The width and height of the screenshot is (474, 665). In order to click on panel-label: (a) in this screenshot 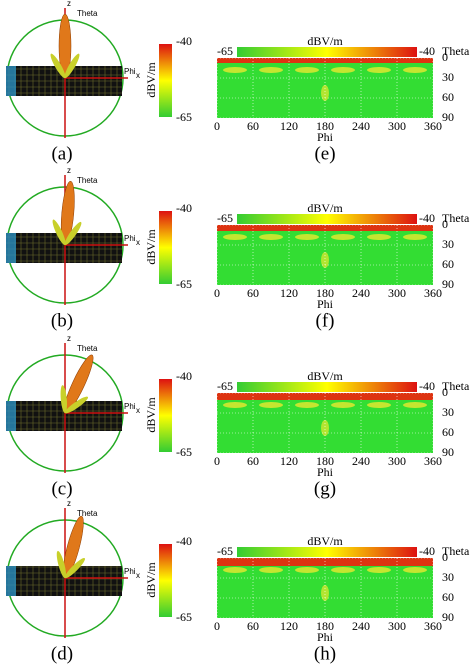, I will do `click(61, 153)`.